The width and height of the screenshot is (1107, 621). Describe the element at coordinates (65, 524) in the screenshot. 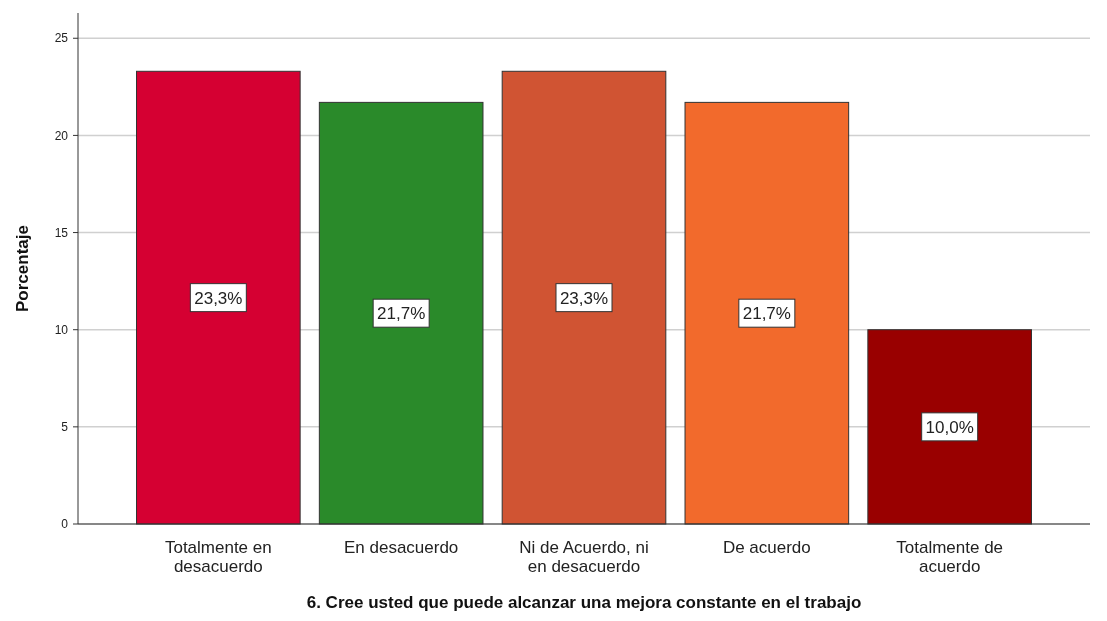

I see `y-tick-label: 0` at that location.